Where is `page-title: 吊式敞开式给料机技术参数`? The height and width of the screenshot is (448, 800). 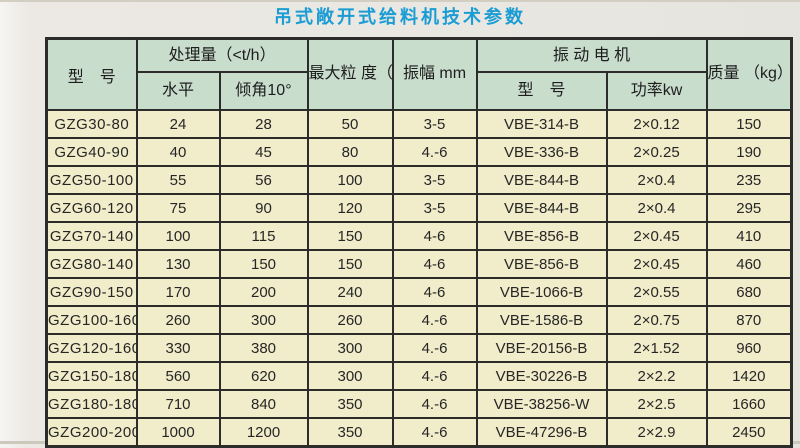 page-title: 吊式敞开式给料机技术参数 is located at coordinates (400, 17).